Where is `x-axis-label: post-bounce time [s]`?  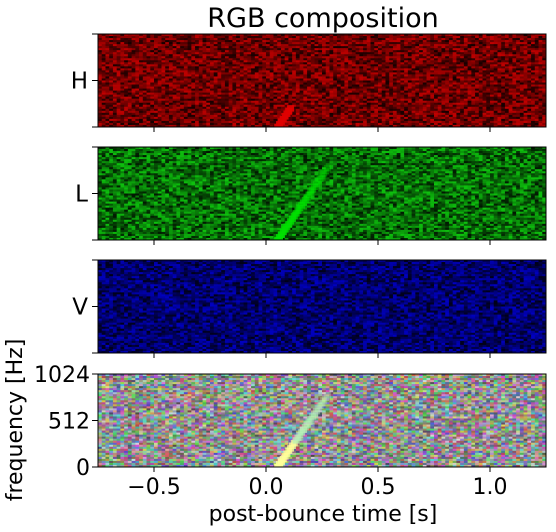 x-axis-label: post-bounce time [s] is located at coordinates (323, 514).